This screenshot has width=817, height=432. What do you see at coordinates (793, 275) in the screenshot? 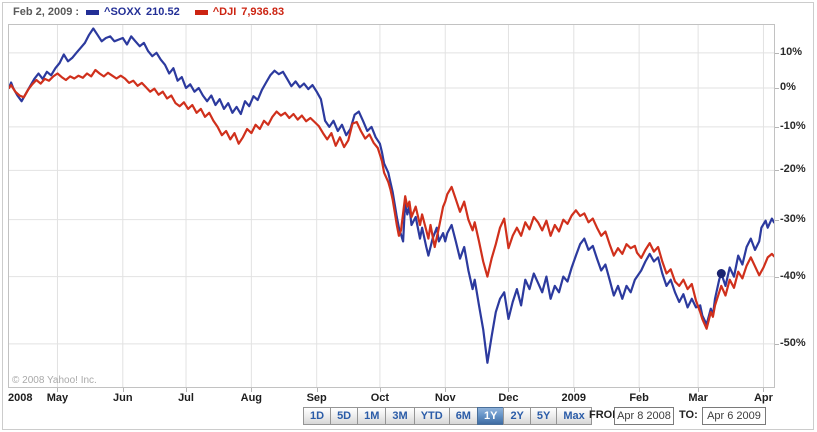
I see `y-axis-label--40: -40%` at bounding box center [793, 275].